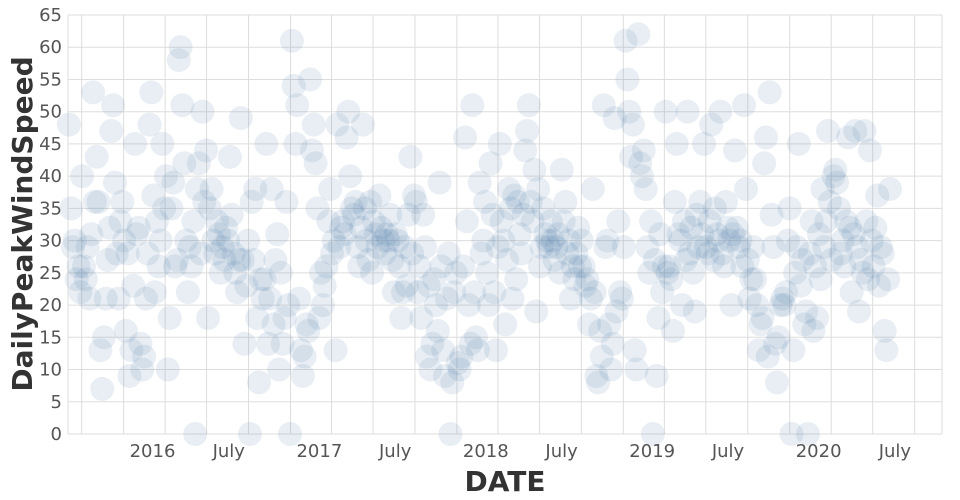  I want to click on x-tick-label: 2019, so click(652, 451).